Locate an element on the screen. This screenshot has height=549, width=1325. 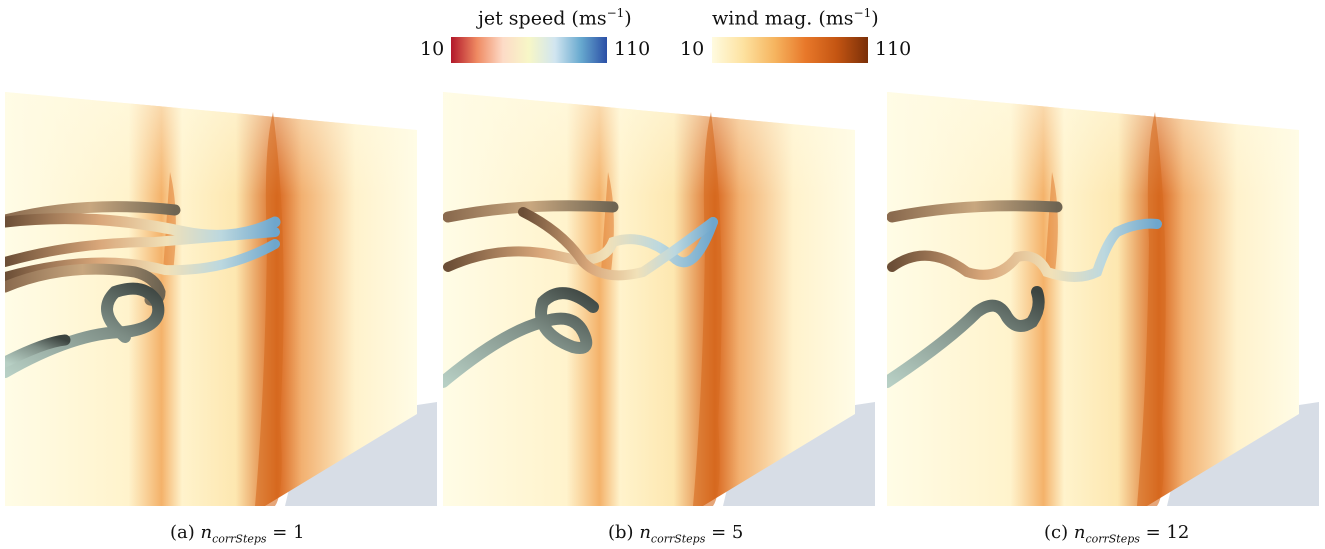
caption-b: (b) ncorrSteps = 5 is located at coordinates (676, 534).